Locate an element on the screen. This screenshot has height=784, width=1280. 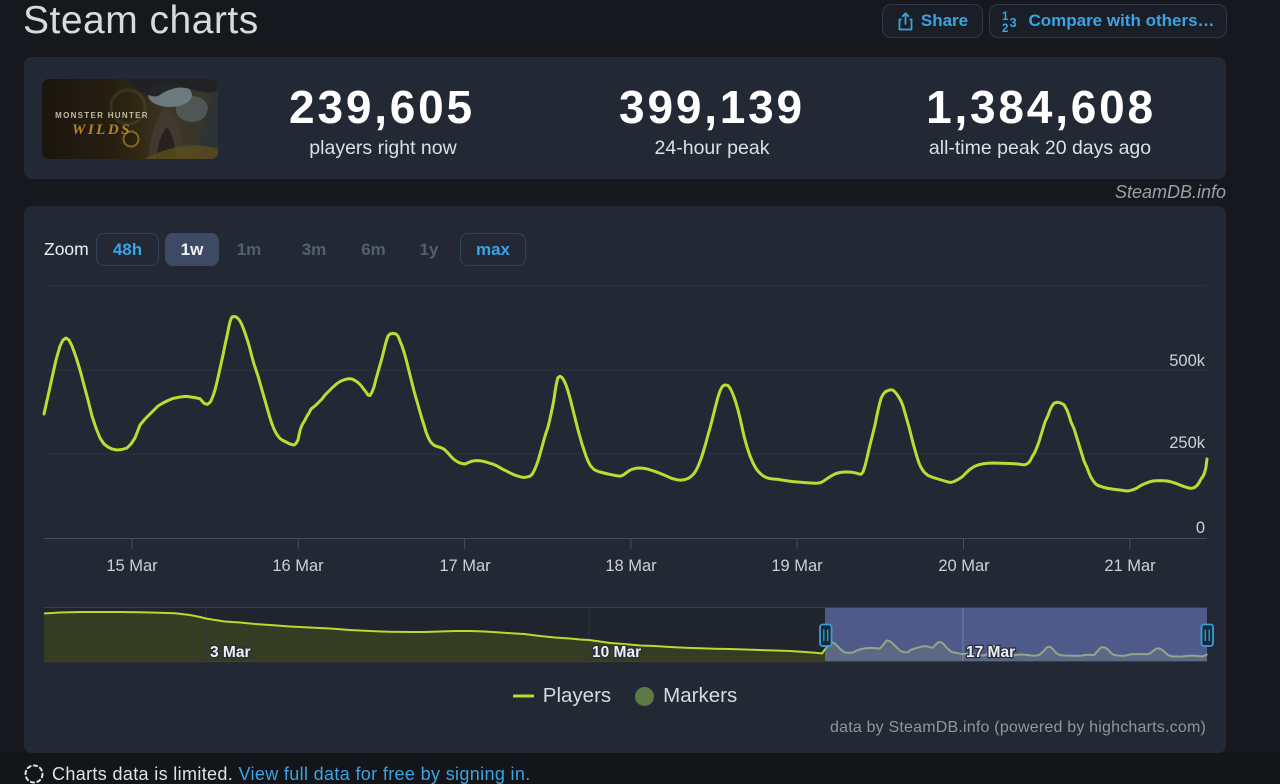
svg-text: 3 is located at coordinates (1013, 22).